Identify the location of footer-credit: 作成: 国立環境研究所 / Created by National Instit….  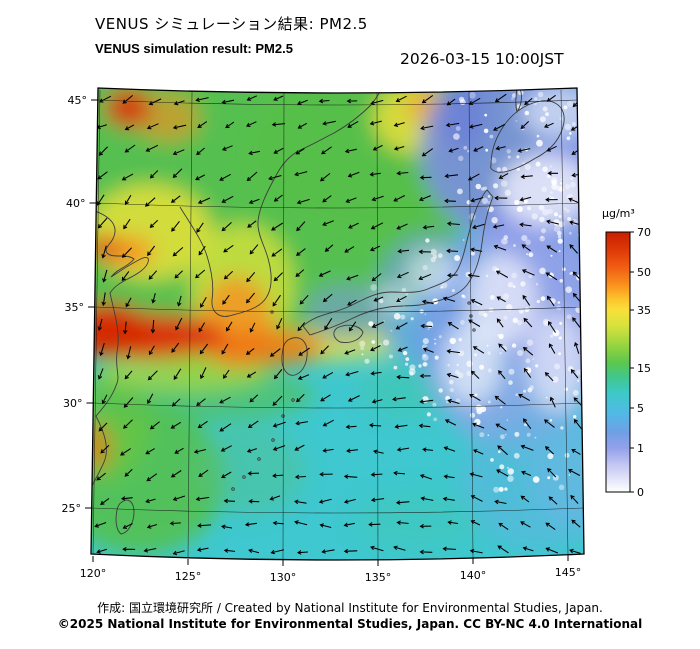
(350, 608).